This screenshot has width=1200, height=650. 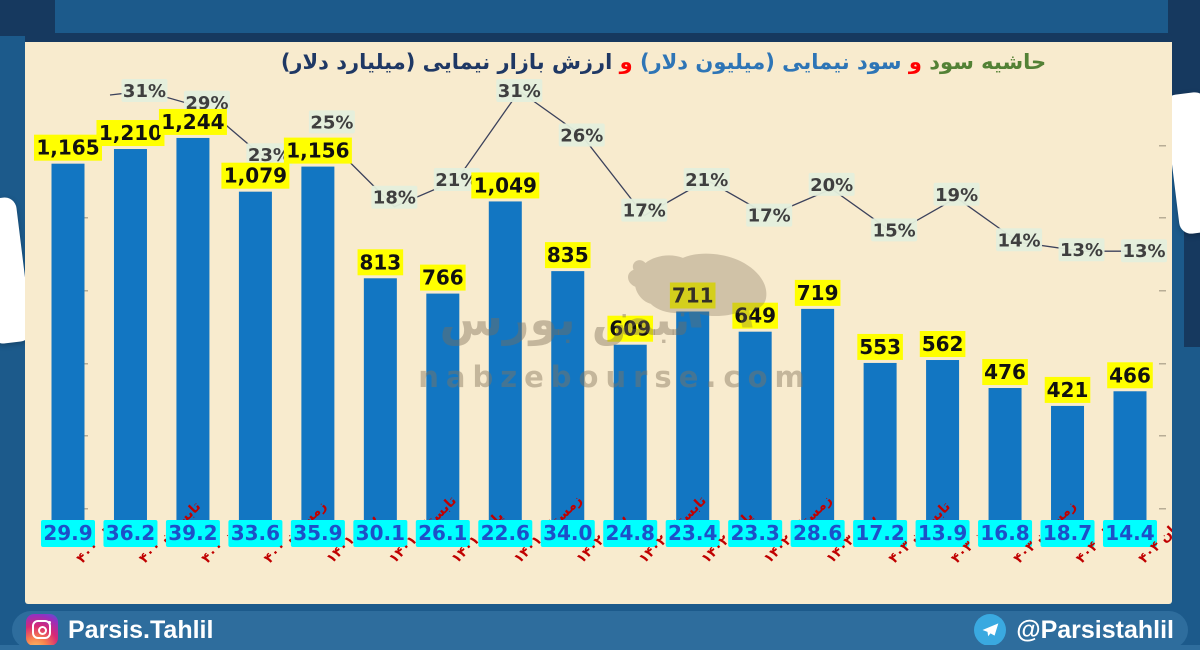 I want to click on instagram-link: Parsis.Tahlil, so click(x=119, y=630).